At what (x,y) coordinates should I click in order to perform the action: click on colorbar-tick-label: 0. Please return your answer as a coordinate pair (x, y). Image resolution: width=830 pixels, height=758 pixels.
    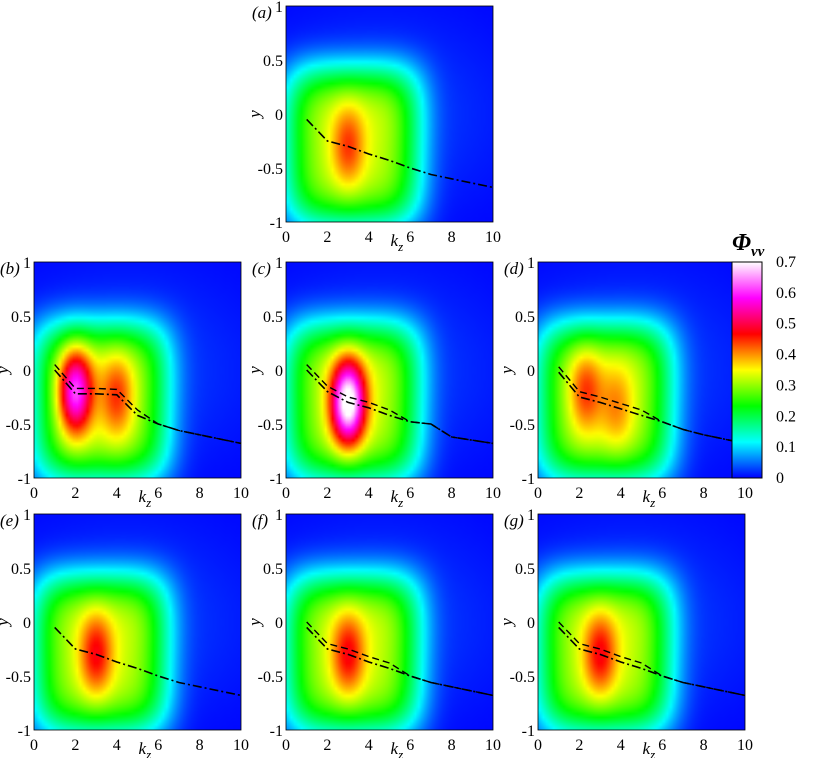
    Looking at the image, I should click on (780, 478).